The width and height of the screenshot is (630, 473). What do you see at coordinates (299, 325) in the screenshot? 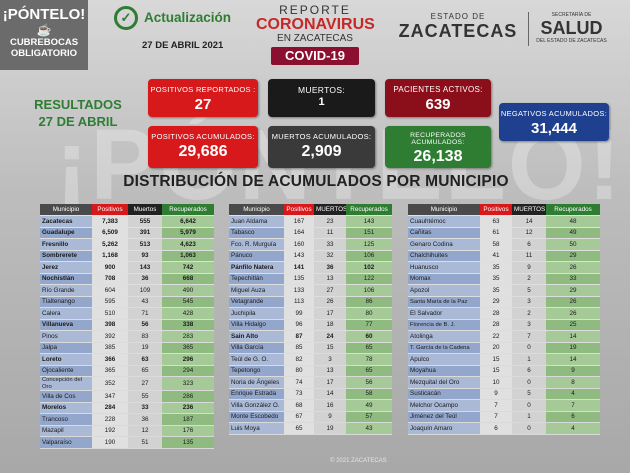
I see `cell-positivos: 96` at bounding box center [299, 325].